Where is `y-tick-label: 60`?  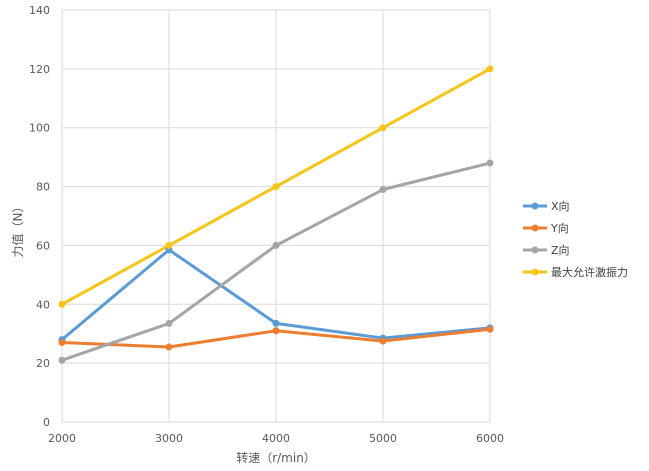
y-tick-label: 60 is located at coordinates (43, 245).